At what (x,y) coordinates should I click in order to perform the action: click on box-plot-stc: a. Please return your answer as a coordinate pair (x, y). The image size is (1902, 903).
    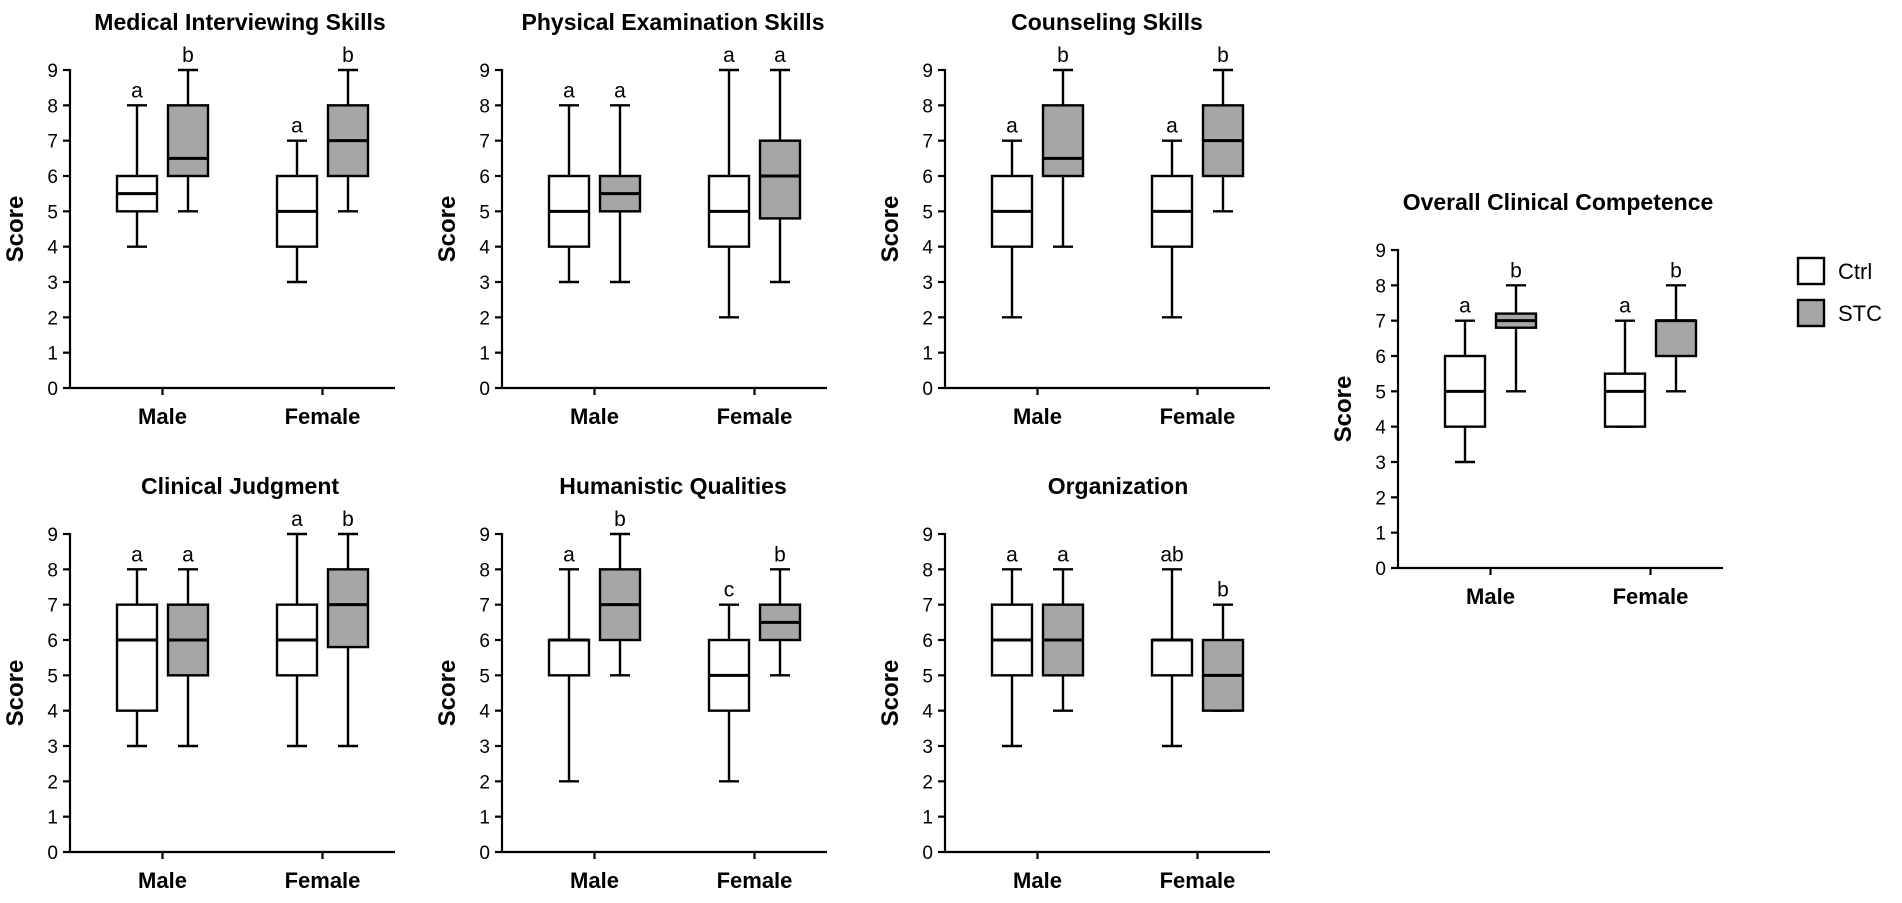
    Looking at the image, I should click on (1063, 627).